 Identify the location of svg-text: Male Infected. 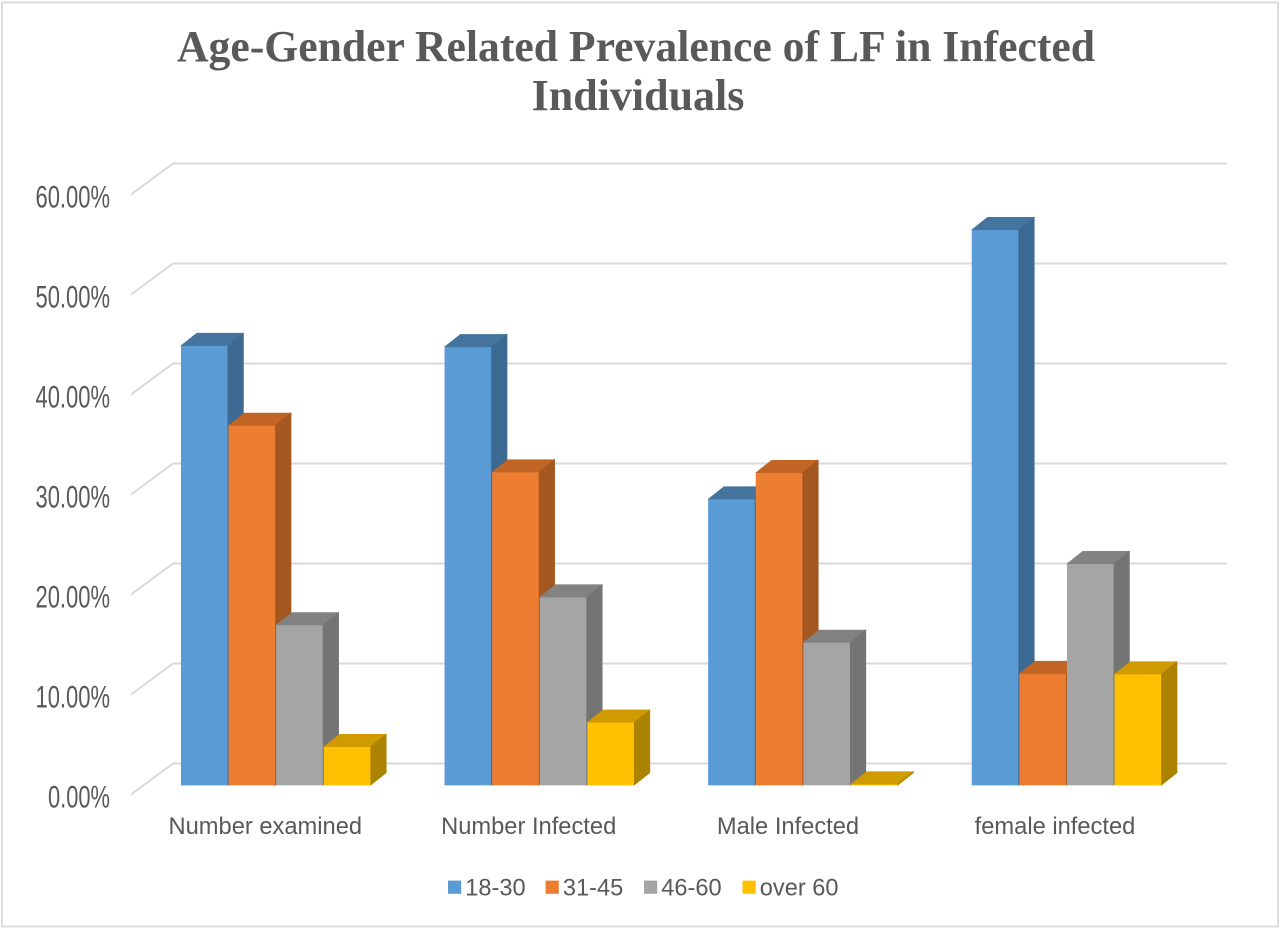
(788, 827).